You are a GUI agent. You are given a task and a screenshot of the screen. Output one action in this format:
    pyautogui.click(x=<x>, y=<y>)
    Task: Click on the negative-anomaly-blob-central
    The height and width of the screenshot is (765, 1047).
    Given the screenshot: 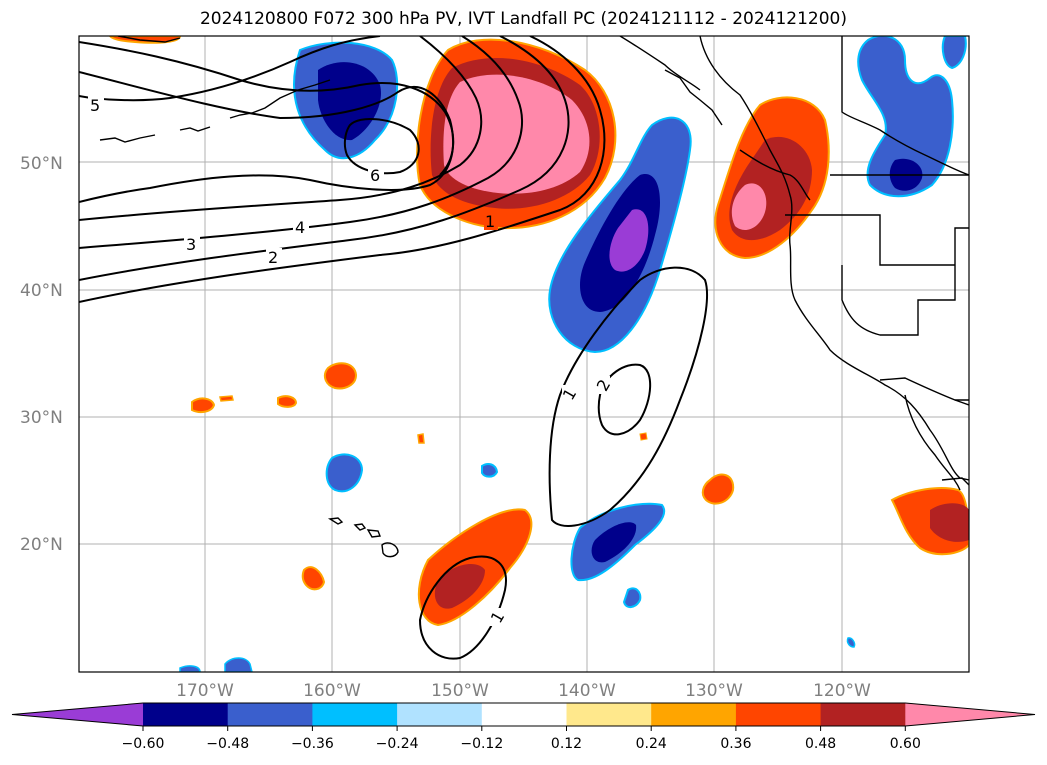 What is the action you would take?
    pyautogui.click(x=620, y=235)
    